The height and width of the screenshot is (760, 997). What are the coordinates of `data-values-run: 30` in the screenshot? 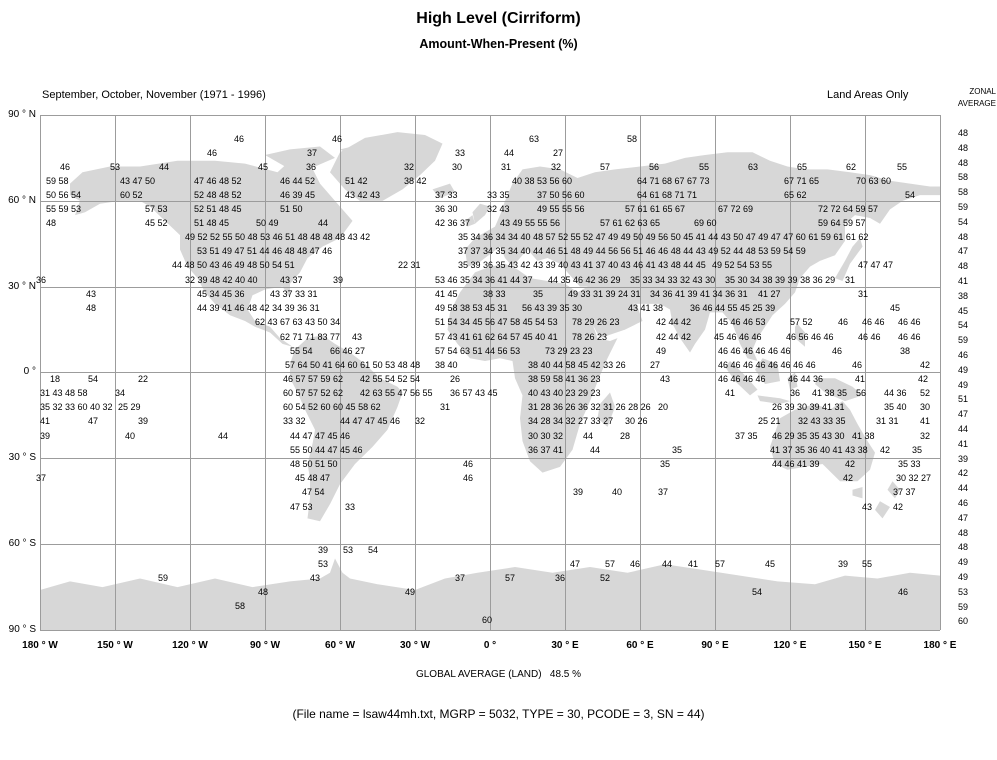 It's located at (925, 407).